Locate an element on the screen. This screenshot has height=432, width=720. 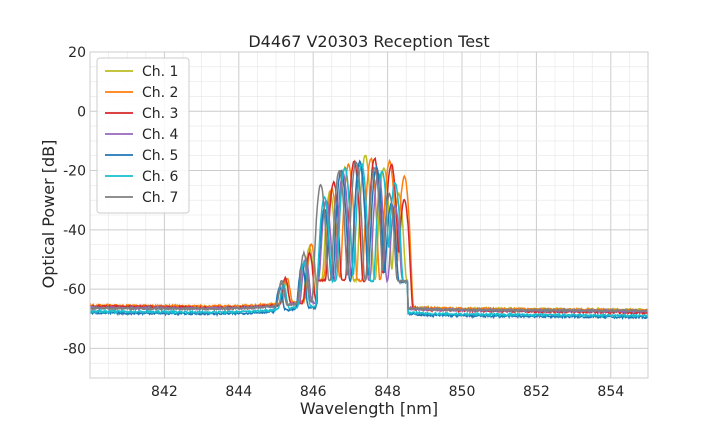
x-tick-label: 842 is located at coordinates (164, 392).